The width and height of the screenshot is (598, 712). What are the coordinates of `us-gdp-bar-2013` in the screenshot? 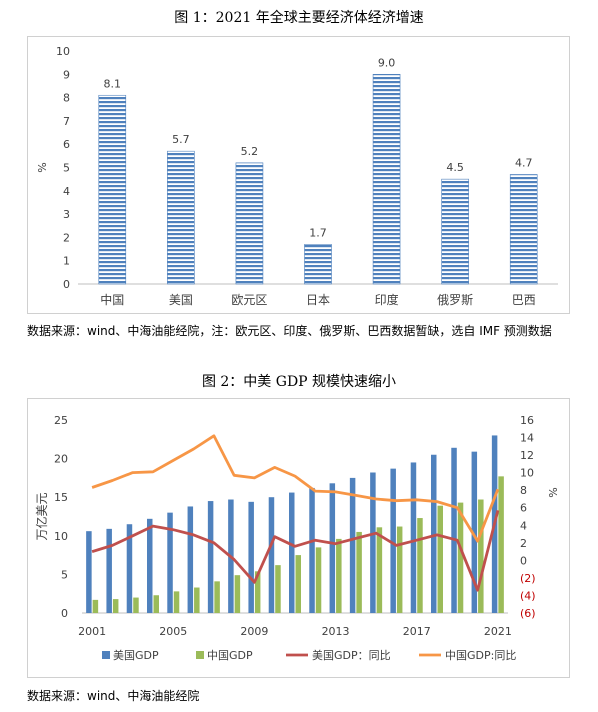 It's located at (332, 548).